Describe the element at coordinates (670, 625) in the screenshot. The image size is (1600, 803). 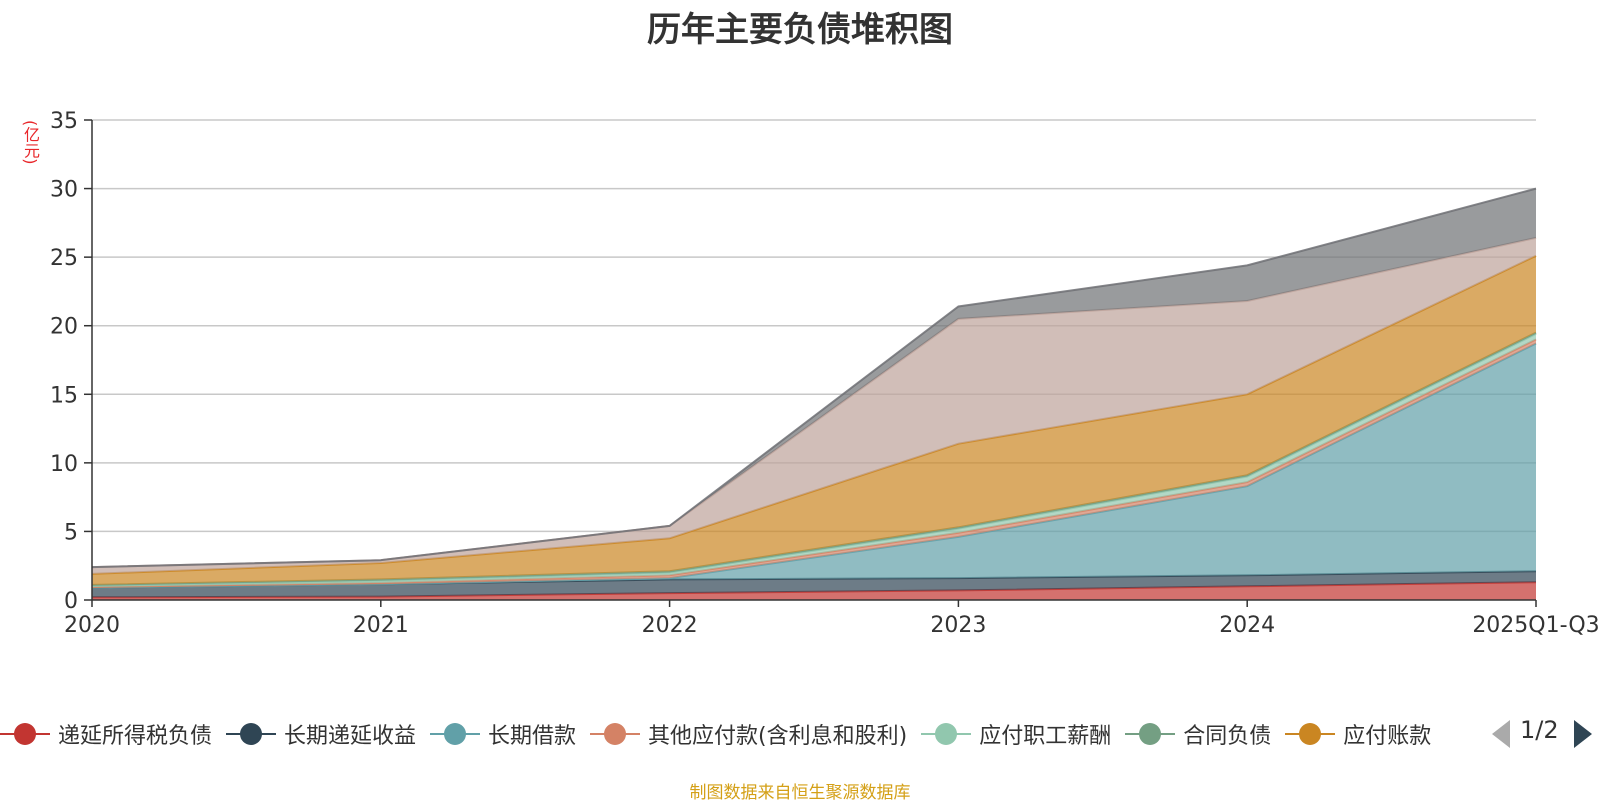
I see `x-tick-label: 2022` at that location.